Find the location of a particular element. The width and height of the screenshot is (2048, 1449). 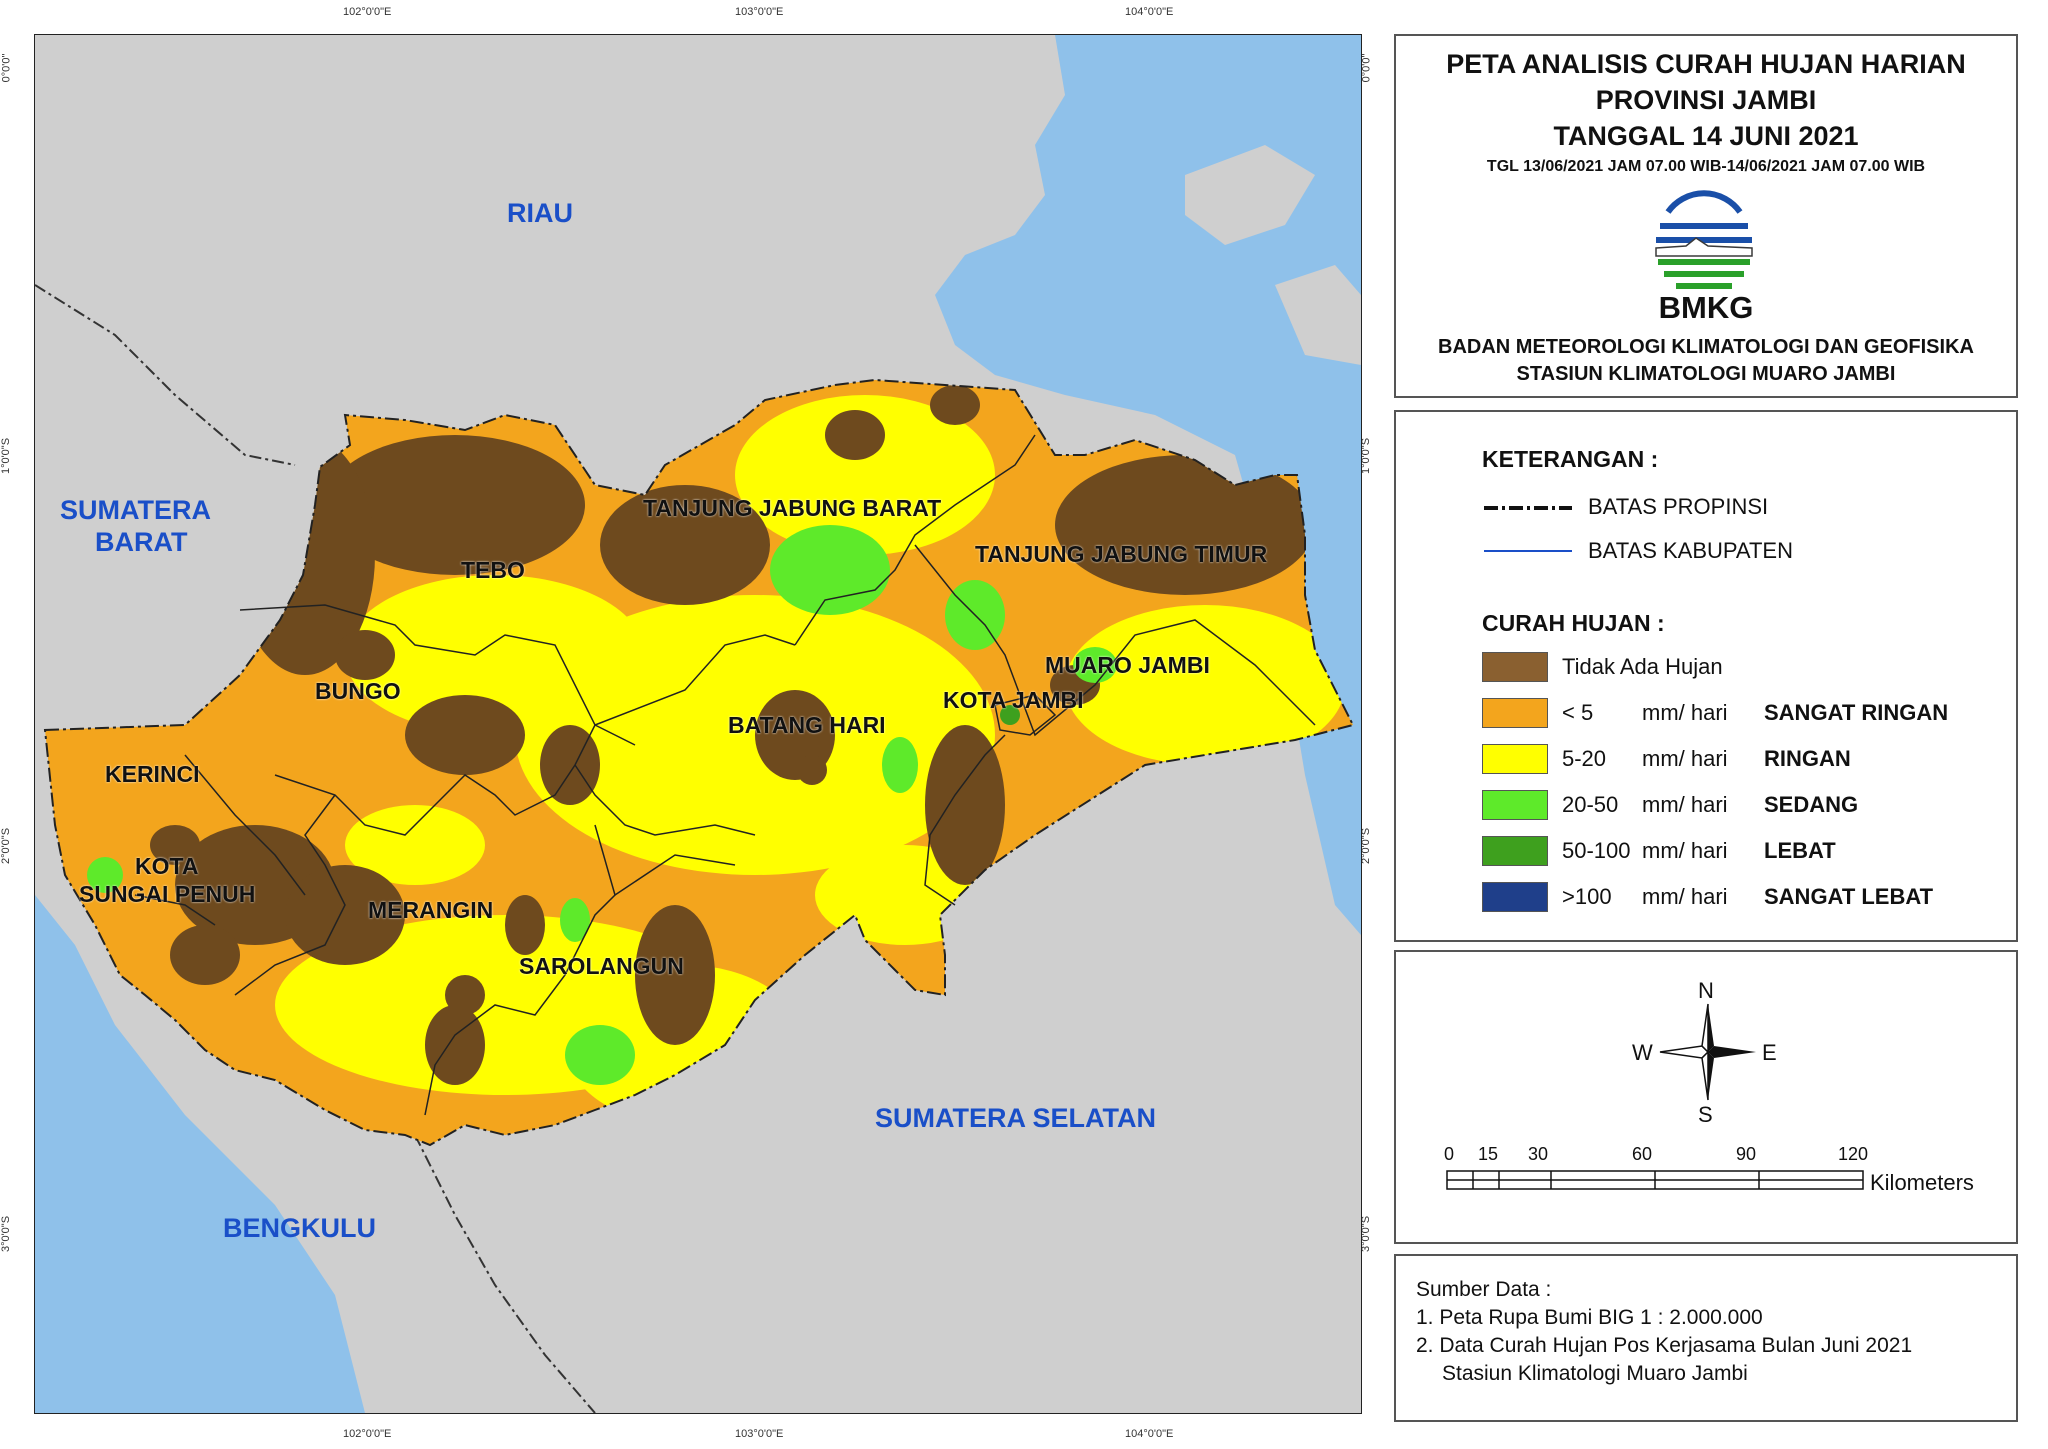

curah-hujan-header: CURAH HUJAN : is located at coordinates (1573, 623).